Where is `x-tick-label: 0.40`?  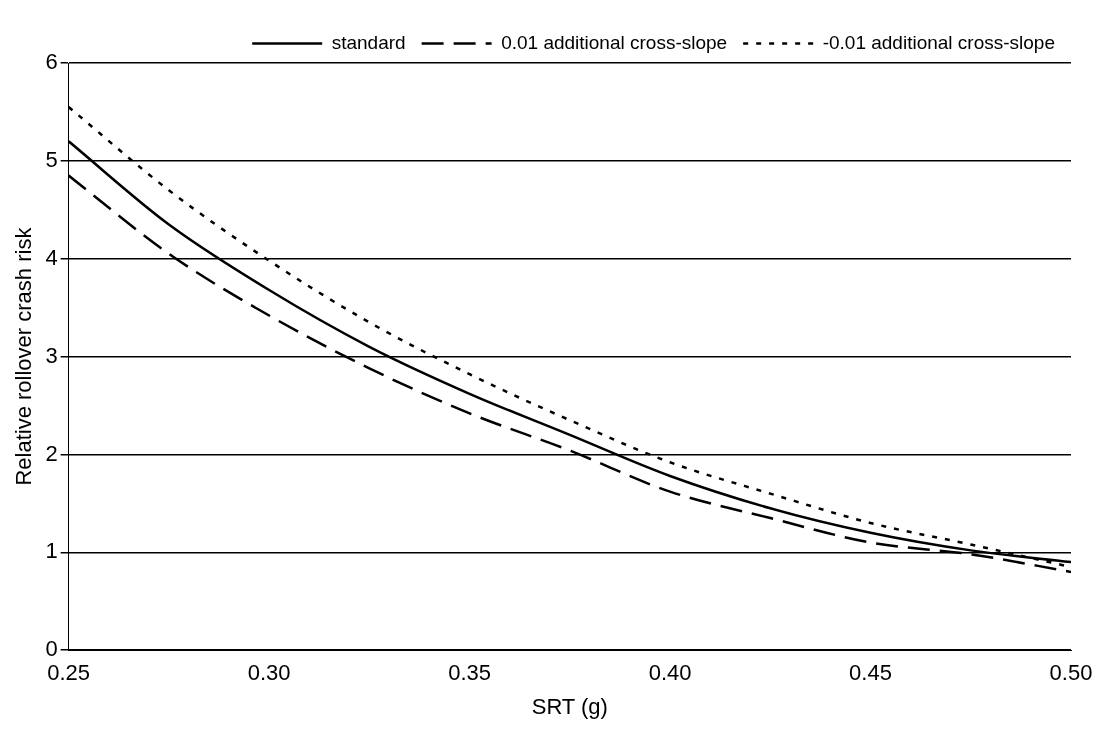
x-tick-label: 0.40 is located at coordinates (670, 673).